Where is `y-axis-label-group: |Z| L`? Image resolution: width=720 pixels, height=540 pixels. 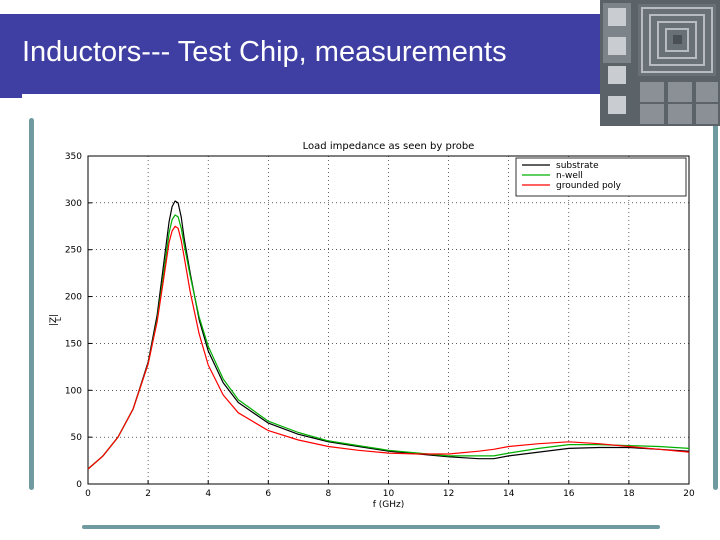 y-axis-label-group: |Z| L is located at coordinates (56, 320).